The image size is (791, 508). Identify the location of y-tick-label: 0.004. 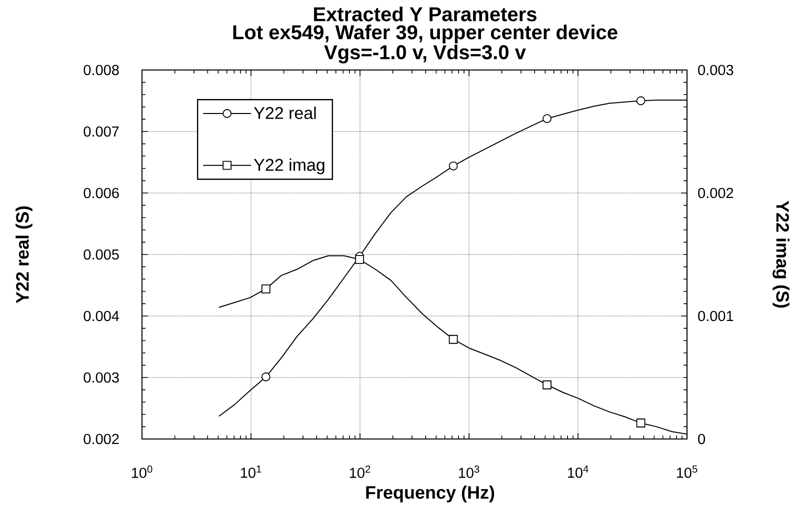
(102, 316).